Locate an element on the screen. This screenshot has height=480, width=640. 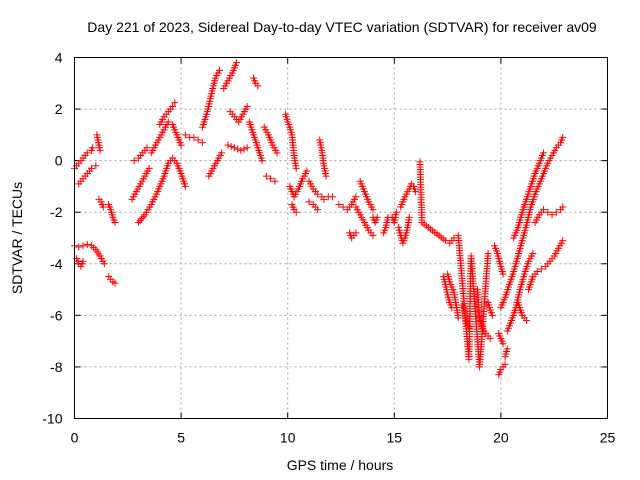
y-tick-label: -4 is located at coordinates (56, 264).